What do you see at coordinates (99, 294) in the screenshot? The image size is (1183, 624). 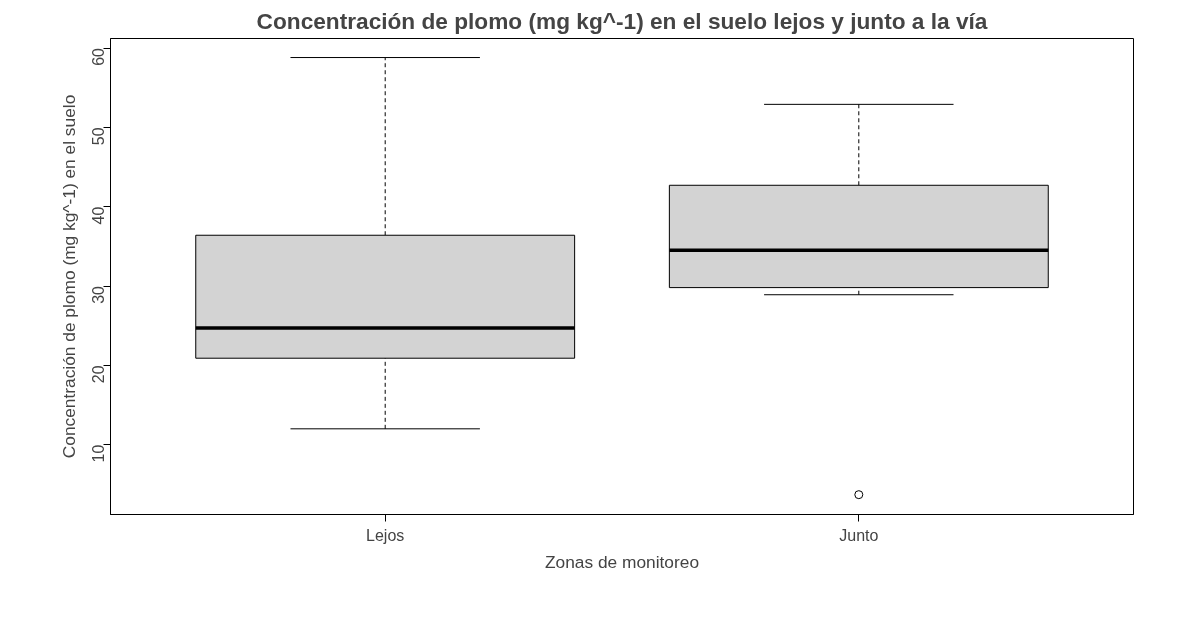 I see `y-tick-label: 30` at bounding box center [99, 294].